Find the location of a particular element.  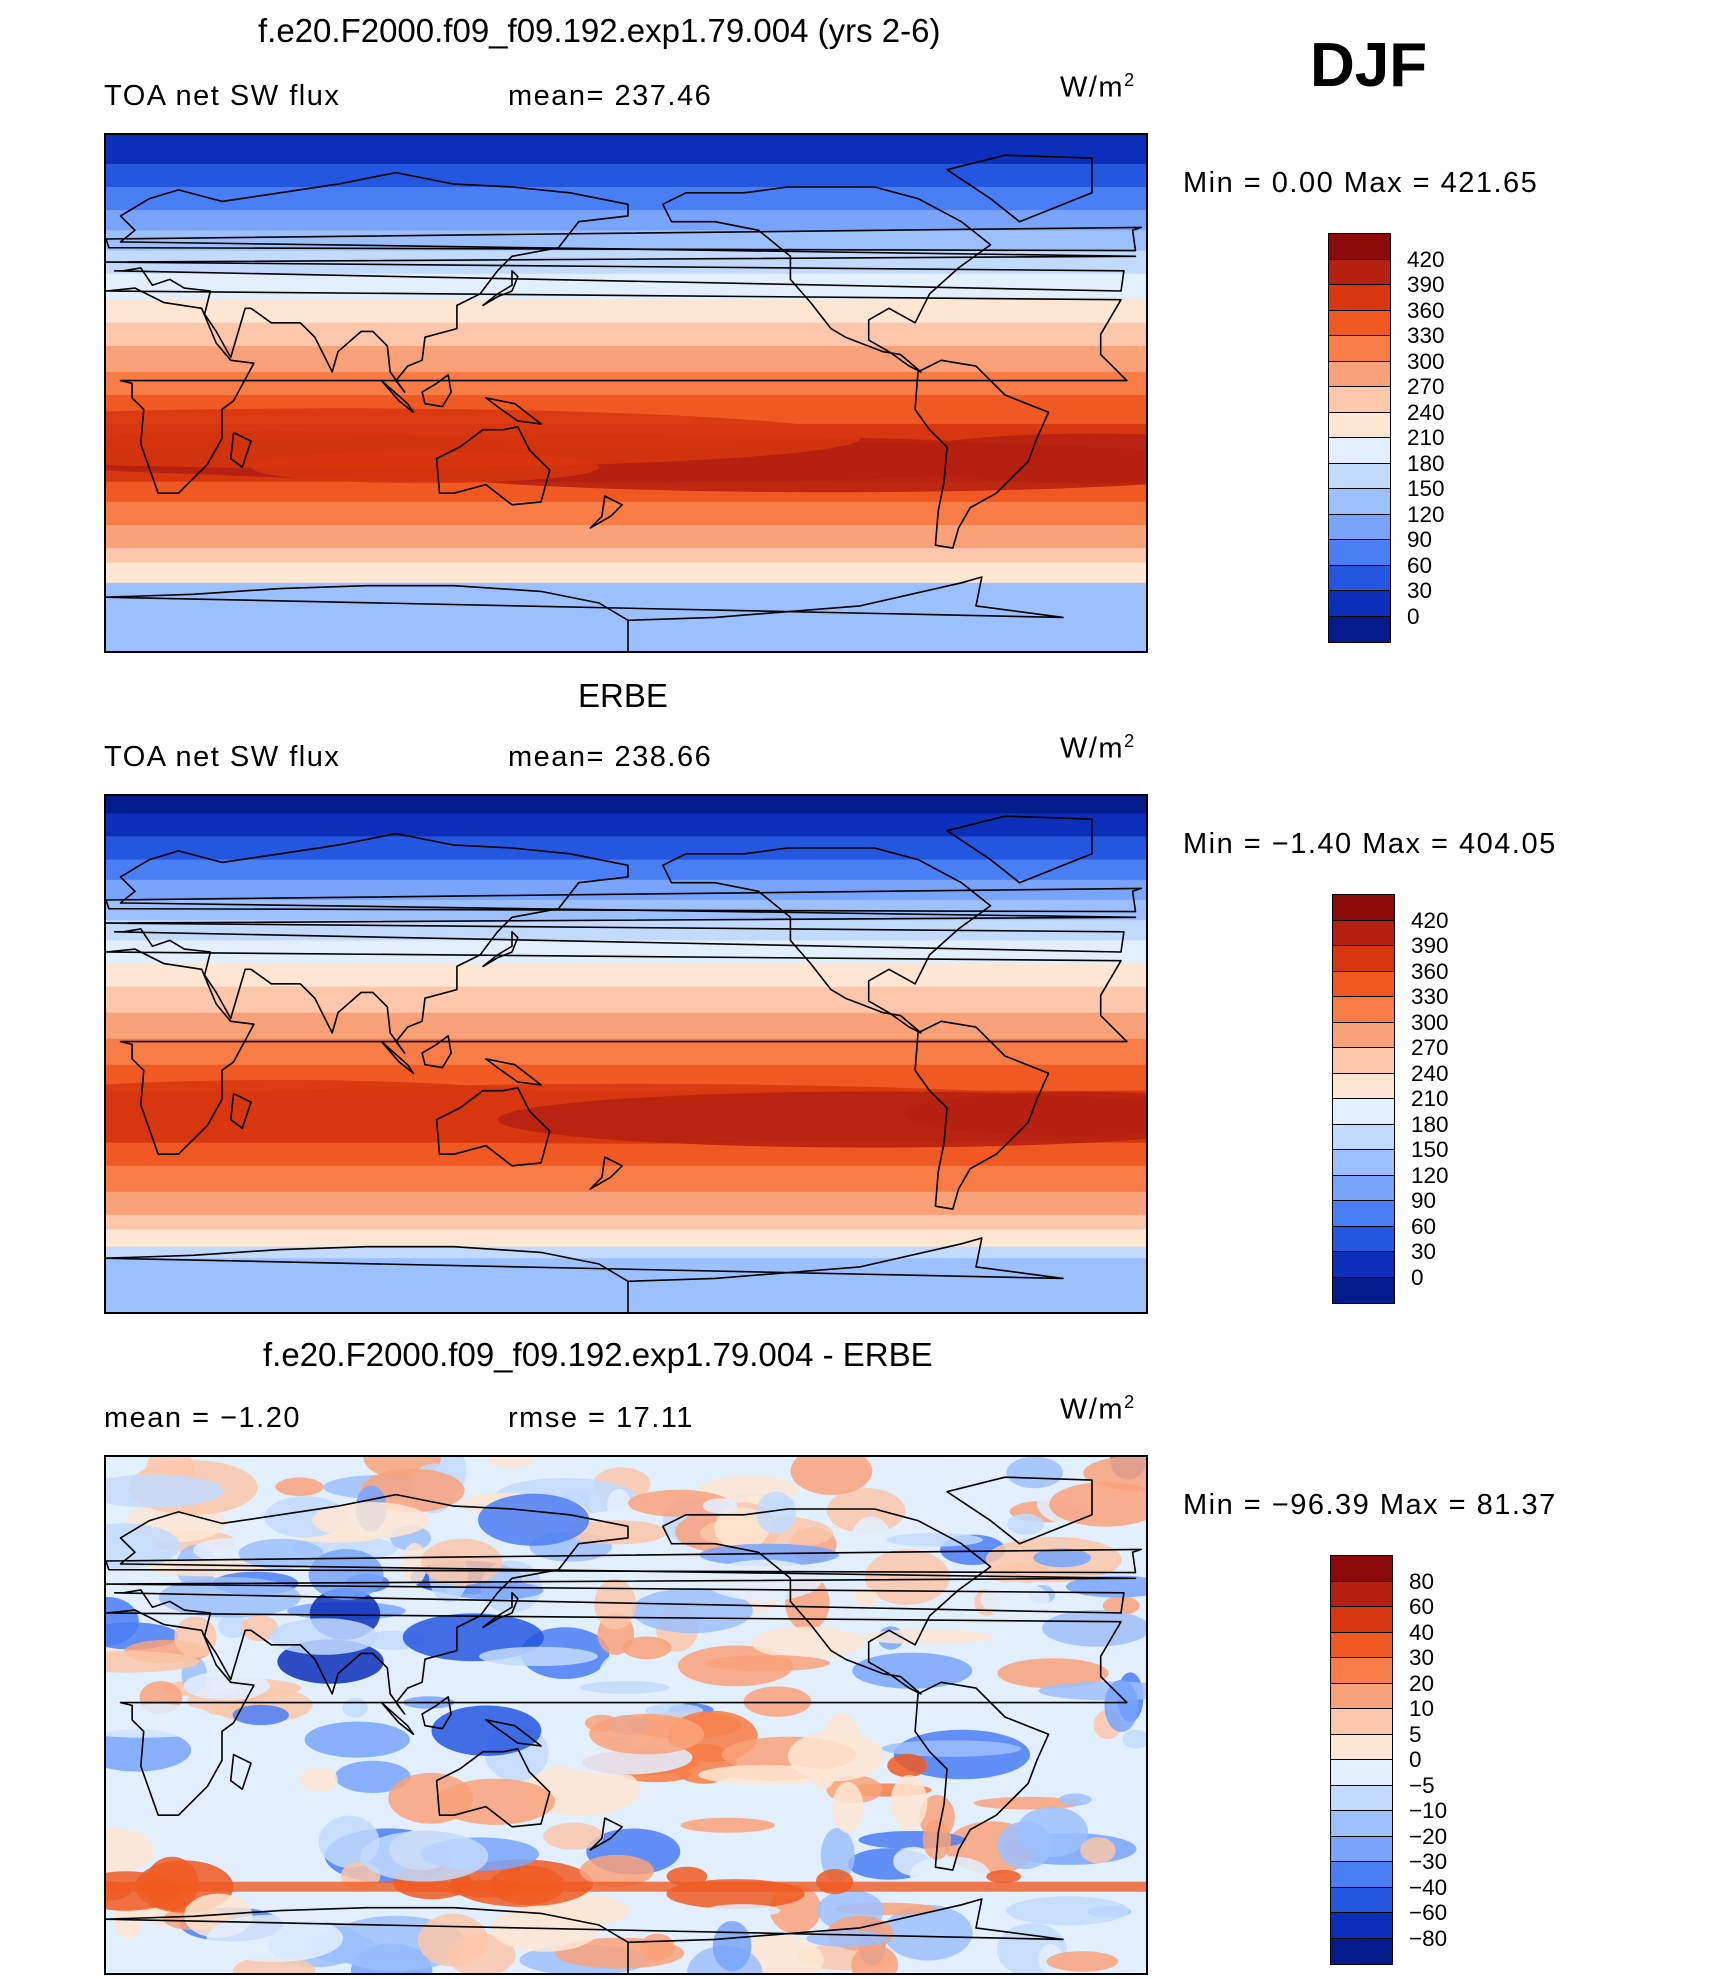

colorbar-tick-label: −10 is located at coordinates (1428, 1810).